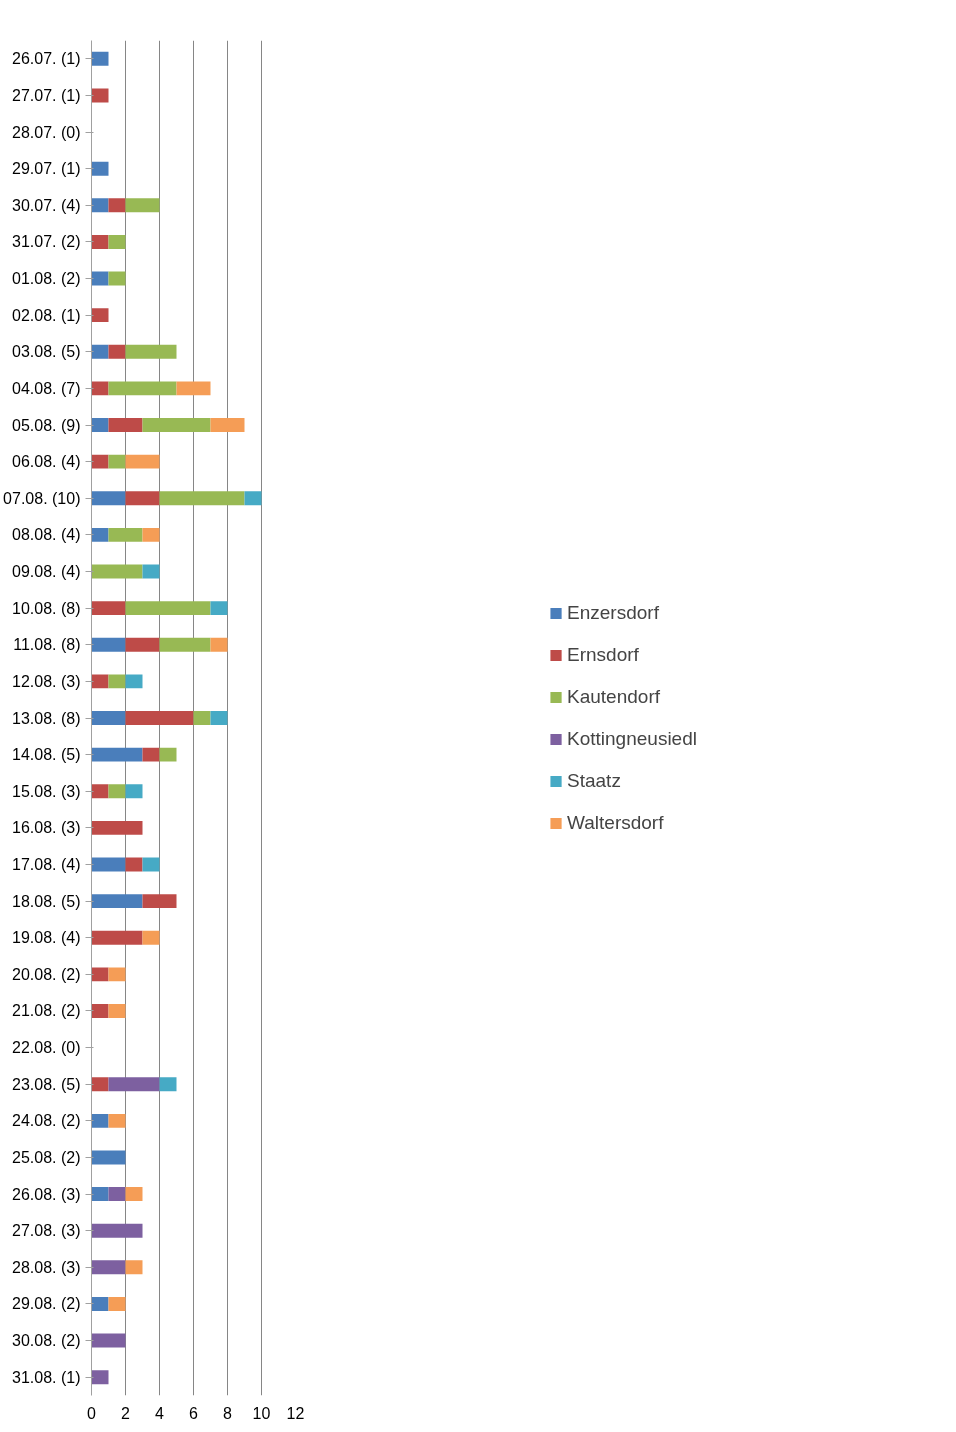  Describe the element at coordinates (261, 1413) in the screenshot. I see `x-tick-label: 10` at that location.